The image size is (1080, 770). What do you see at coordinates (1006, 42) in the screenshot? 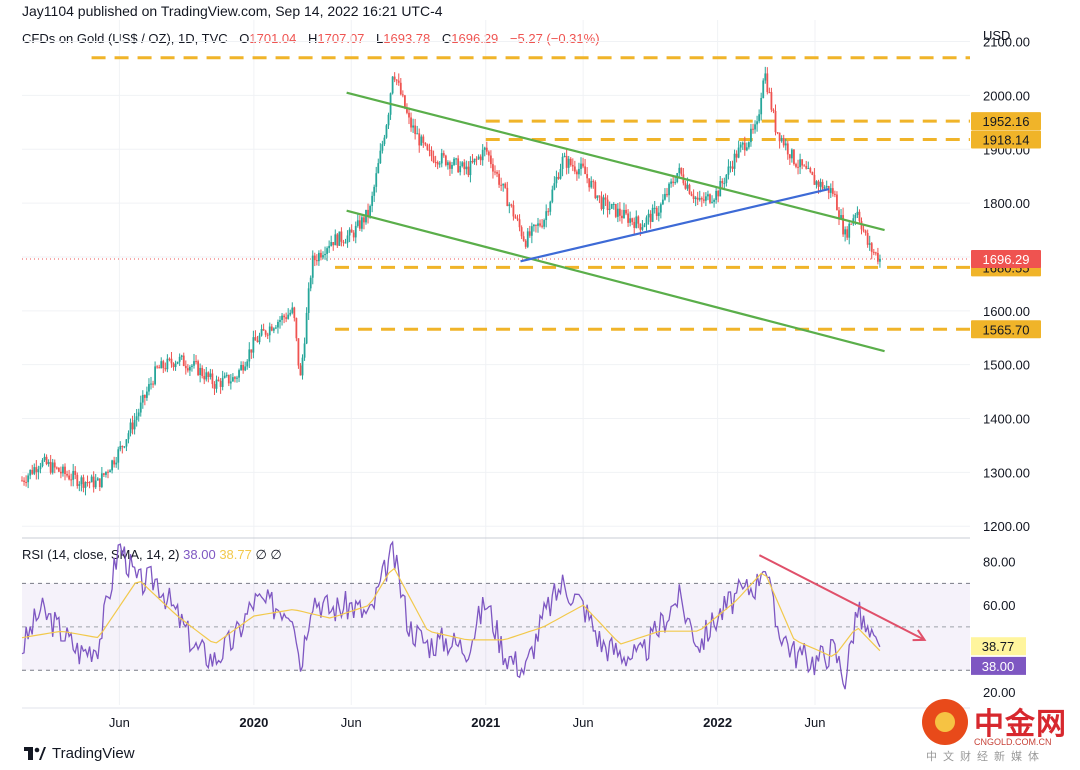
I see `price-tick-label: 2100.00` at bounding box center [1006, 42].